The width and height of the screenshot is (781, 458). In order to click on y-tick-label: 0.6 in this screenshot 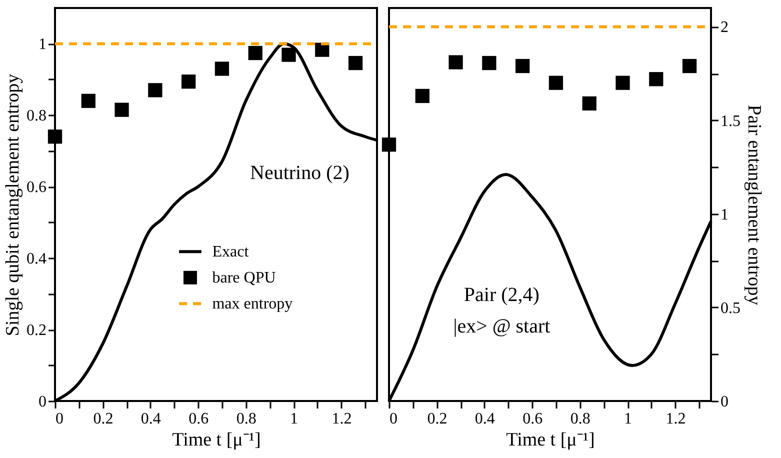, I will do `click(36, 187)`.